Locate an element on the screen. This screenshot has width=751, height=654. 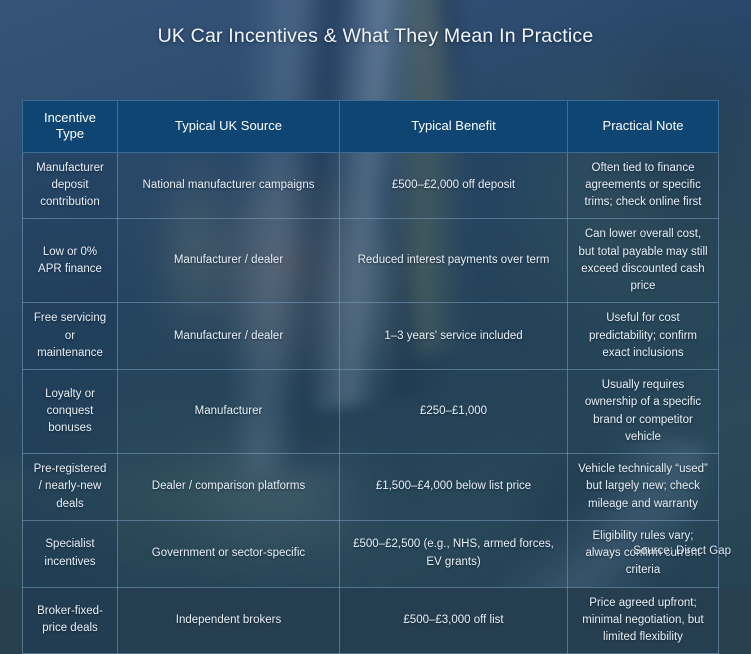
cell-typical-source: Manufacturer is located at coordinates (228, 411).